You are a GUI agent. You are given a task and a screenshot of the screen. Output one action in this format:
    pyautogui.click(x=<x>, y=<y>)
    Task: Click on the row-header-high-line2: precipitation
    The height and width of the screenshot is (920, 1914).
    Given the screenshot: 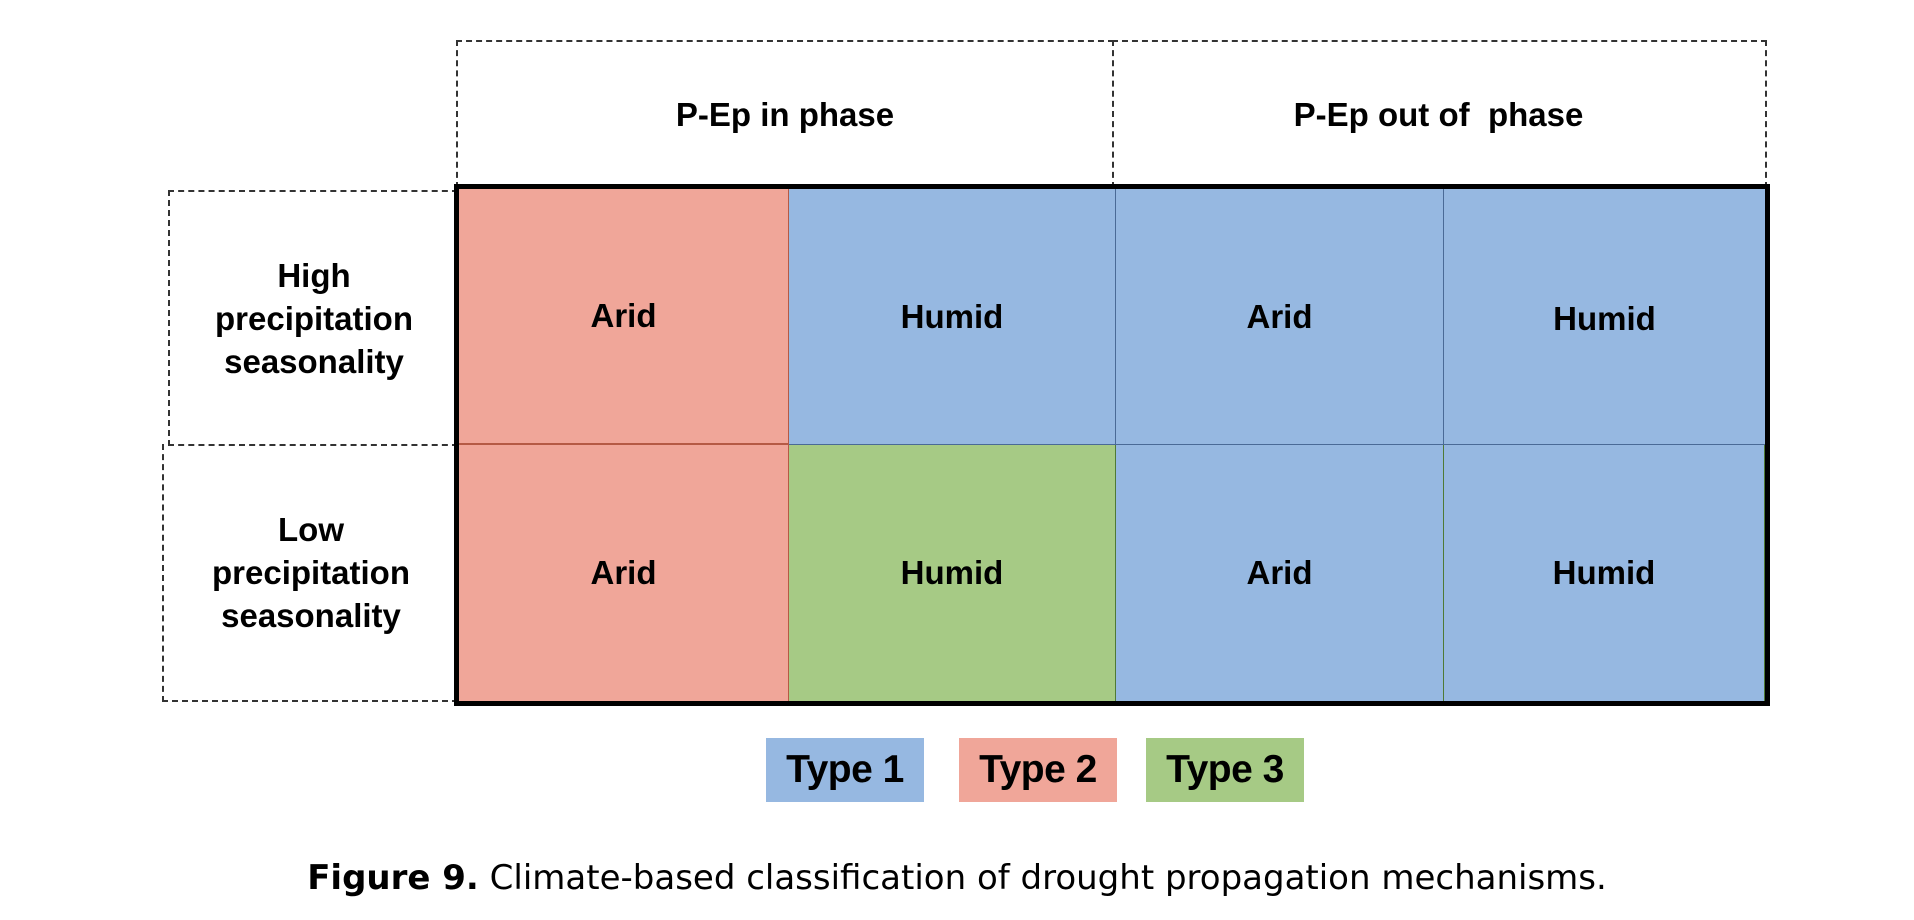 What is the action you would take?
    pyautogui.click(x=314, y=318)
    